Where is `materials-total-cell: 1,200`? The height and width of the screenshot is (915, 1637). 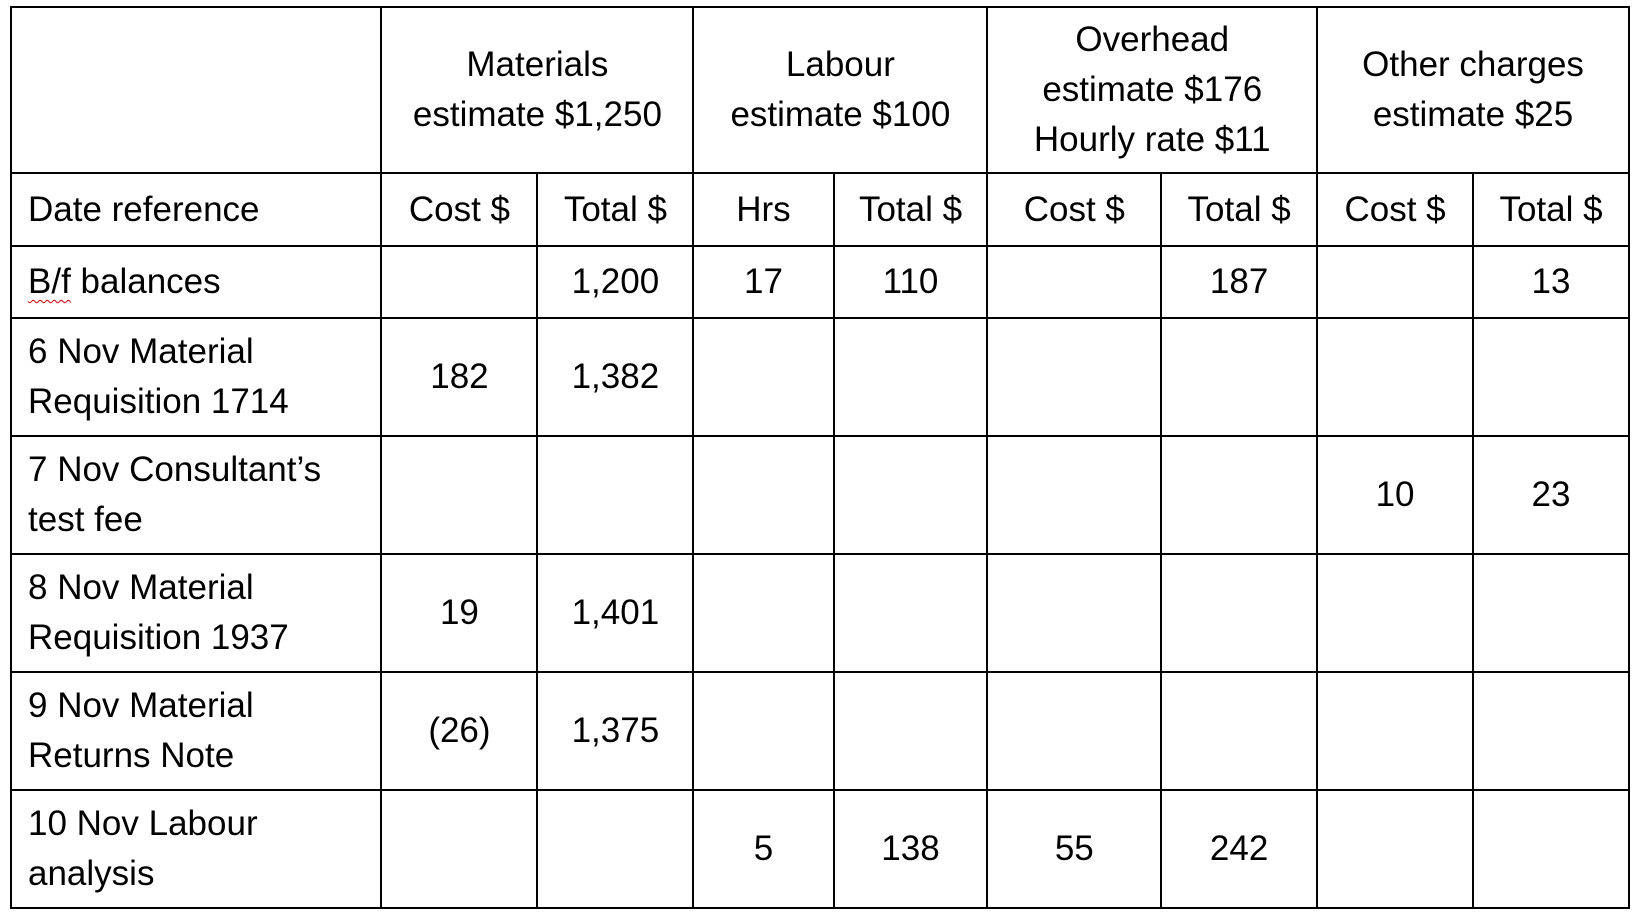 materials-total-cell: 1,200 is located at coordinates (615, 282).